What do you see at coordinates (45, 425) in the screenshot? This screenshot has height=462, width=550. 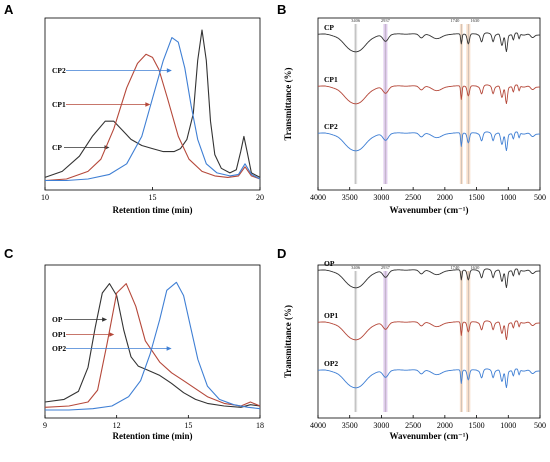 I see `x-tick-label: 9` at bounding box center [45, 425].